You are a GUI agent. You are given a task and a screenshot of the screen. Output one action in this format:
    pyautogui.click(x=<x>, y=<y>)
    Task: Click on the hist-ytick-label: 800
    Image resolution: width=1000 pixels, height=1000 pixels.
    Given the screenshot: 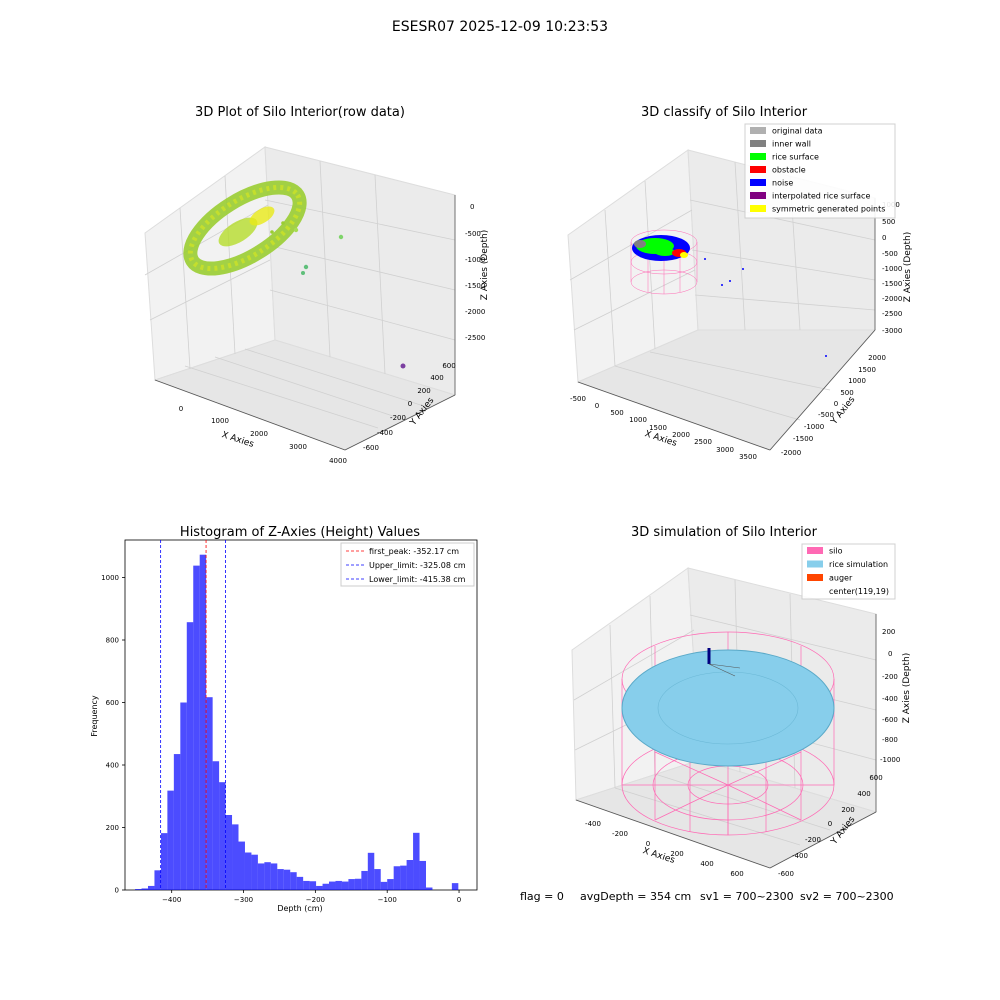 What is the action you would take?
    pyautogui.click(x=112, y=641)
    